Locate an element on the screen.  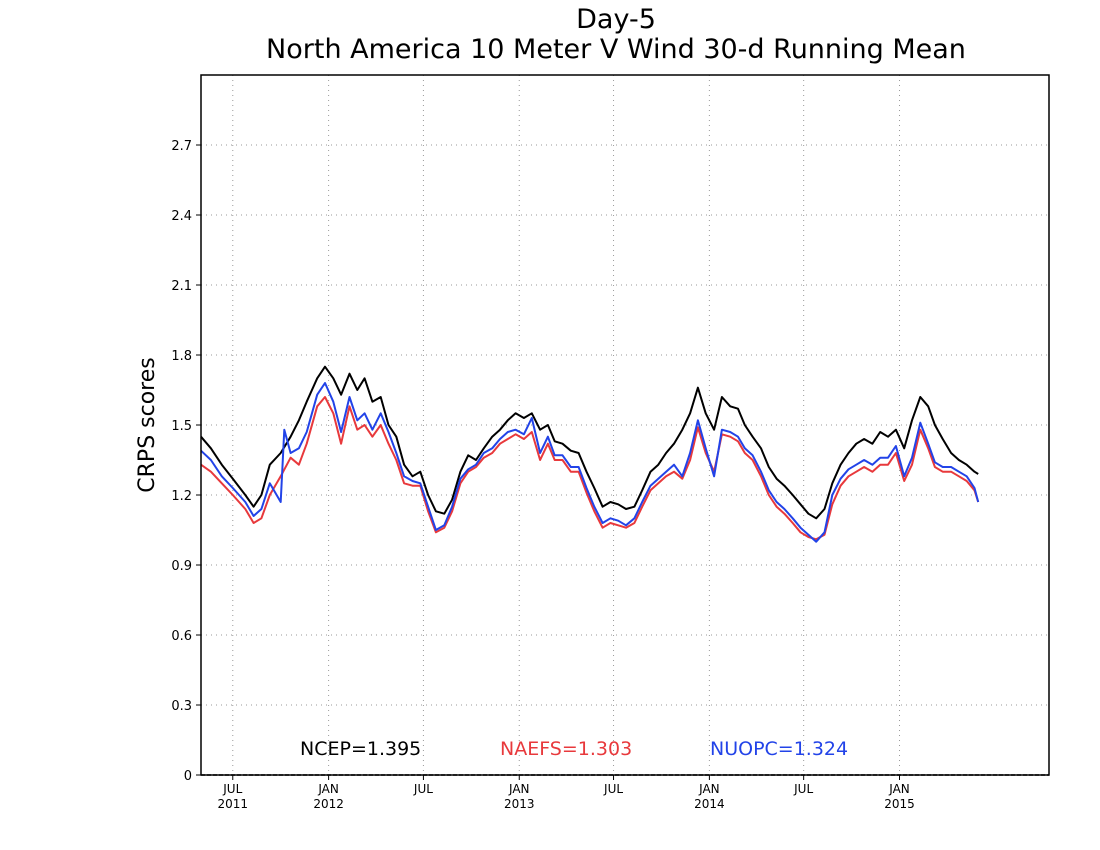
y-tick-label: 0 is located at coordinates (188, 776).